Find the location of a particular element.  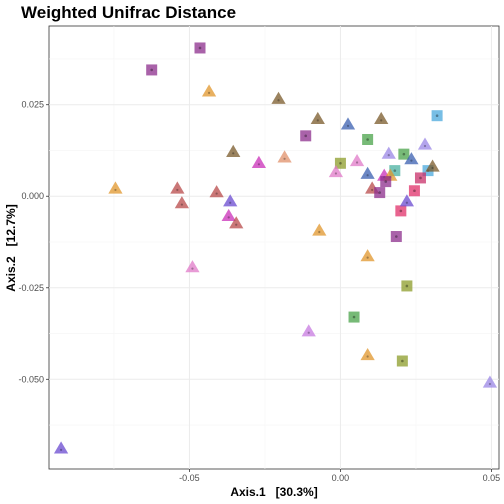

x-tick-label: 0.05 is located at coordinates (492, 478).